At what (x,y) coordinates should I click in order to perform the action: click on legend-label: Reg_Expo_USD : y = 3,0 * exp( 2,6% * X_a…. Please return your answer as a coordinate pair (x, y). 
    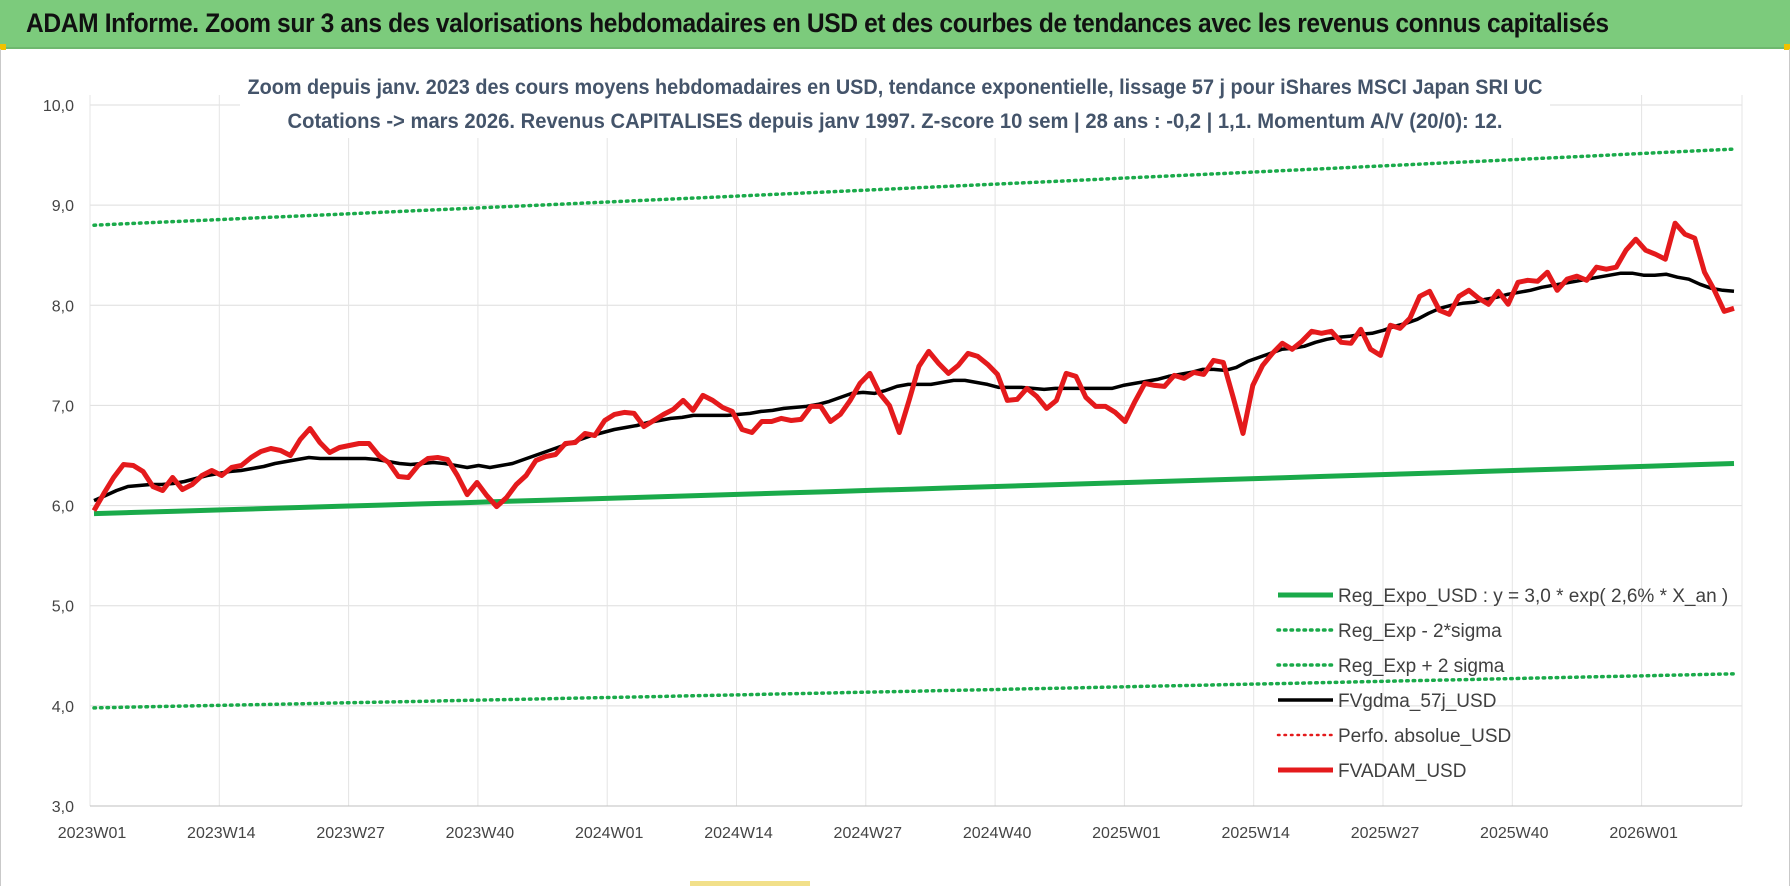
    Looking at the image, I should click on (1533, 596).